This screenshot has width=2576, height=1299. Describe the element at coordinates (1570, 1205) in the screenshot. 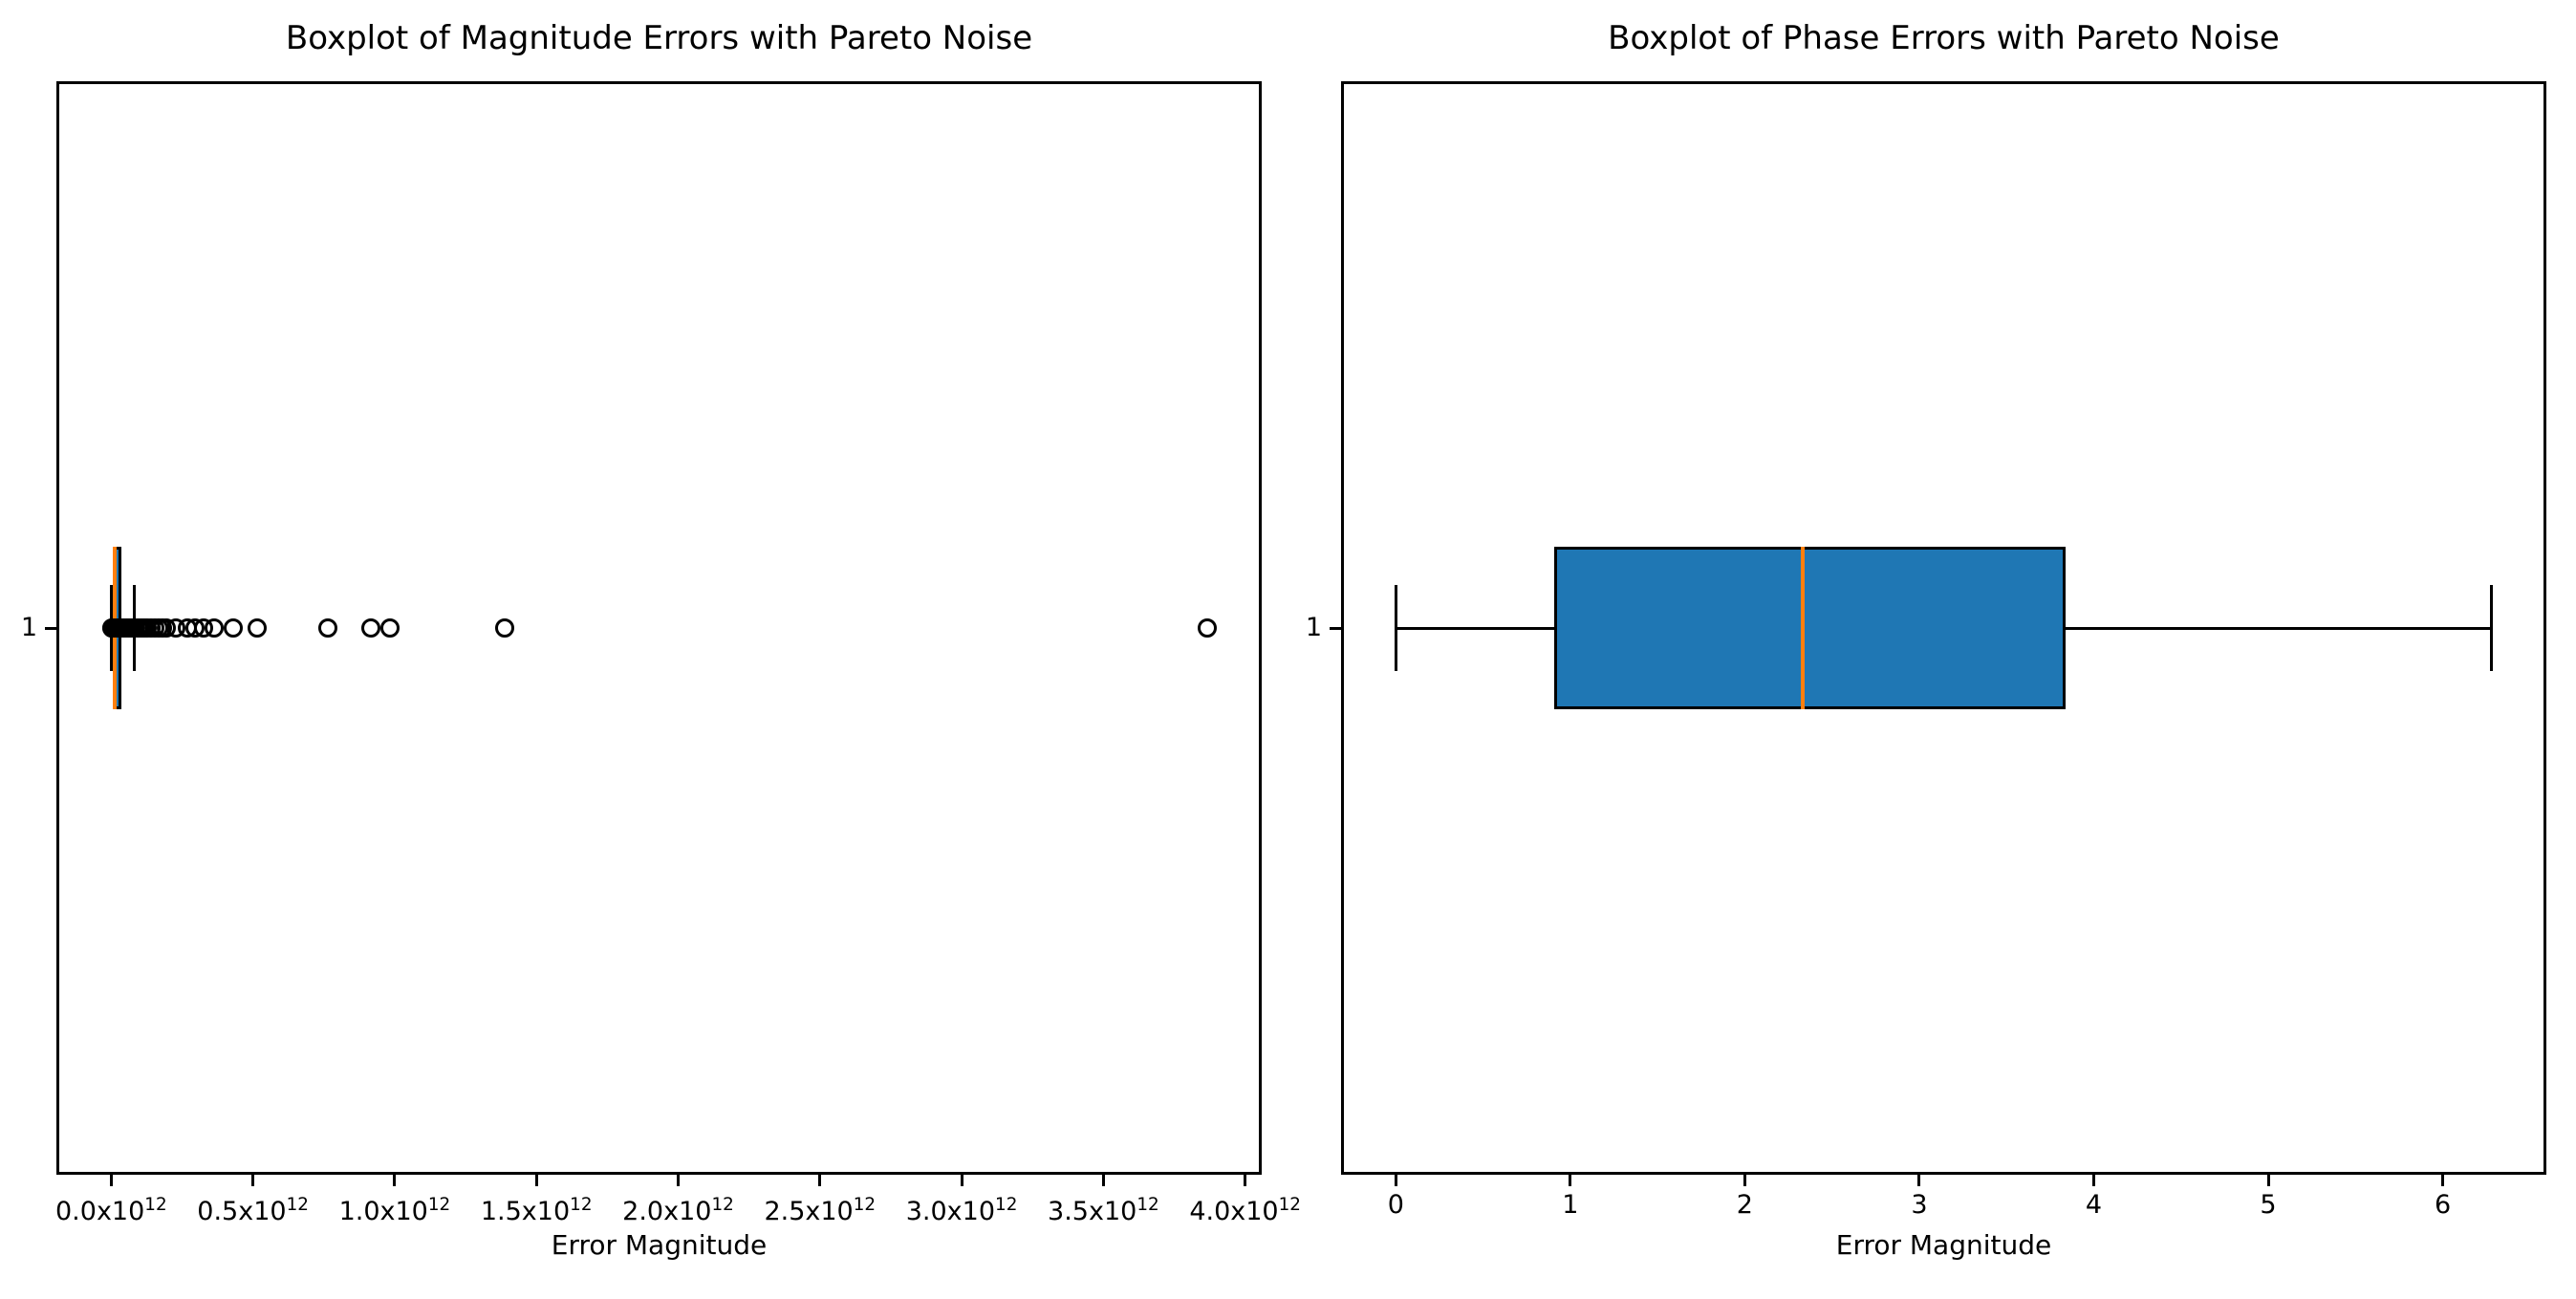

I see `x-tick-label: 1` at that location.